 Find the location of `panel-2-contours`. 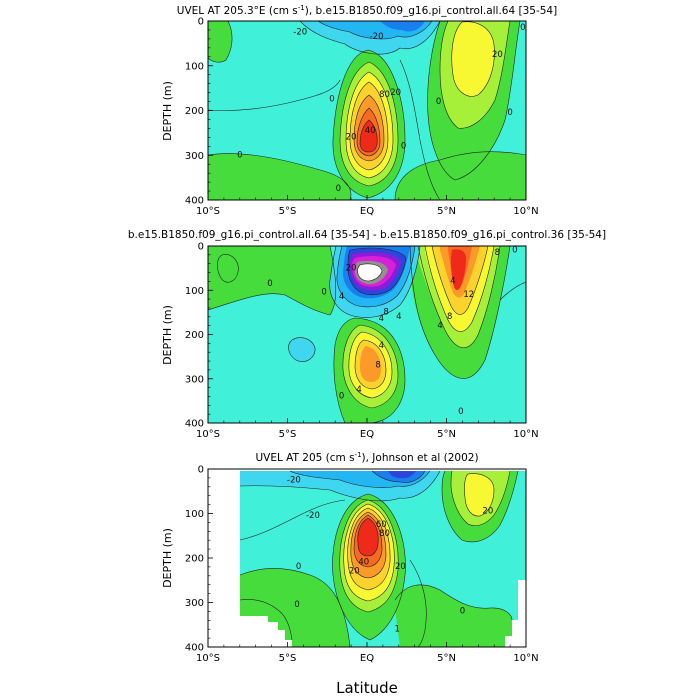

panel-2-contours is located at coordinates (367, 334).